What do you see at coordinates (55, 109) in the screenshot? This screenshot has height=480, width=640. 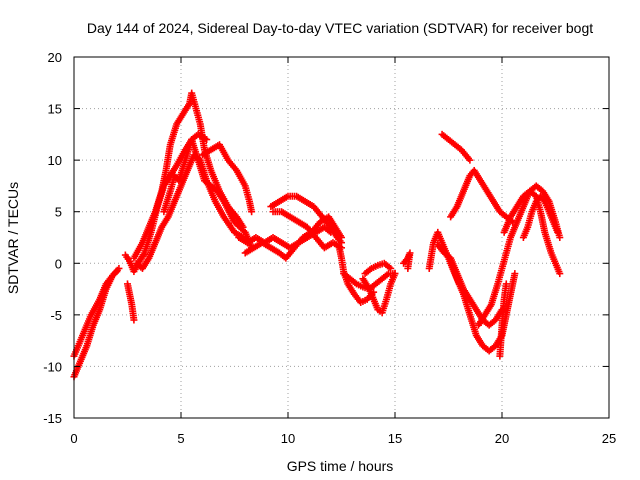 I see `y-tick-label: 15` at bounding box center [55, 109].